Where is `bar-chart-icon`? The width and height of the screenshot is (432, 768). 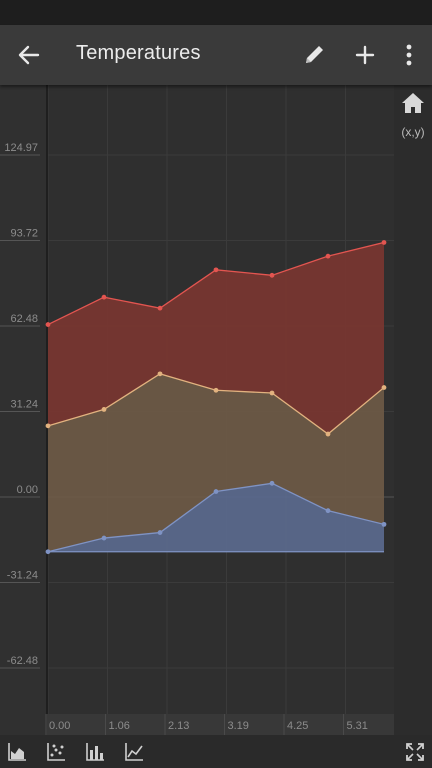
bar-chart-icon is located at coordinates (95, 752).